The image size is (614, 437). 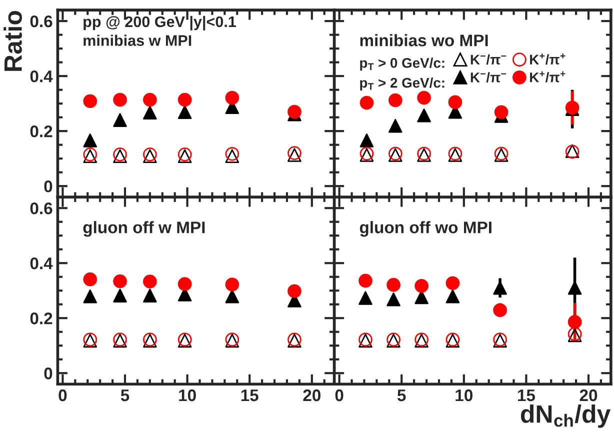 I want to click on annotation: gluon off wo MPI, so click(x=426, y=229).